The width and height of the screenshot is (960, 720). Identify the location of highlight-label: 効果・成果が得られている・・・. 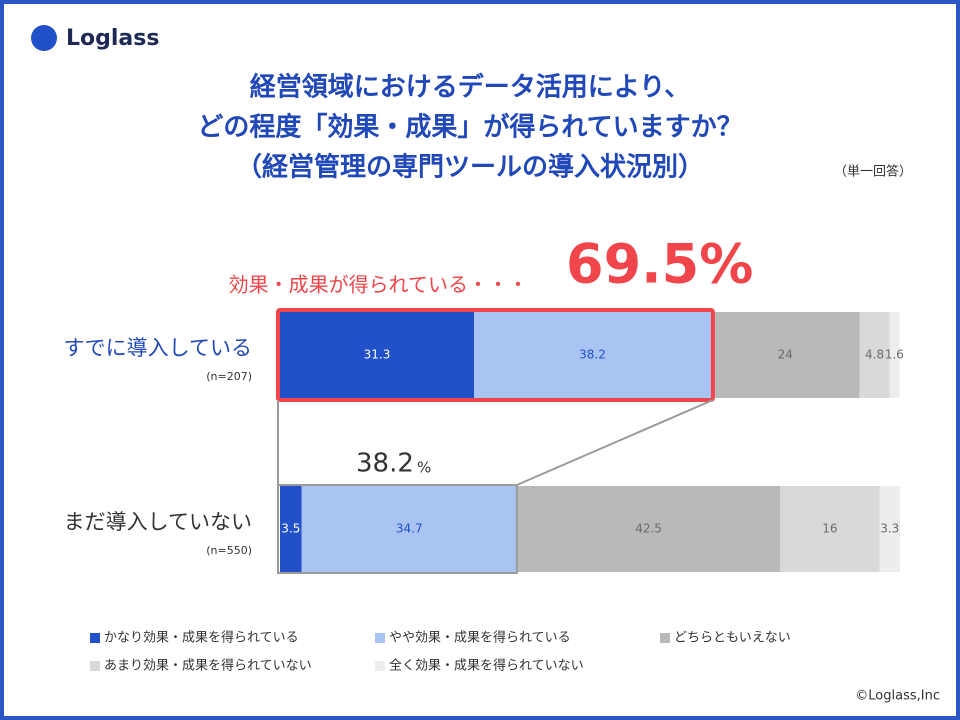
(378, 285).